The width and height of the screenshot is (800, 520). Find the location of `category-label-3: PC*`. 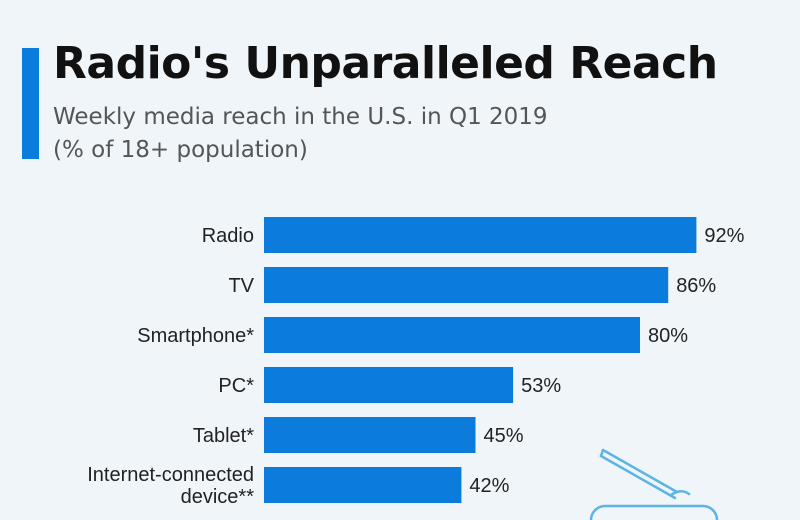

category-label-3: PC* is located at coordinates (236, 386).